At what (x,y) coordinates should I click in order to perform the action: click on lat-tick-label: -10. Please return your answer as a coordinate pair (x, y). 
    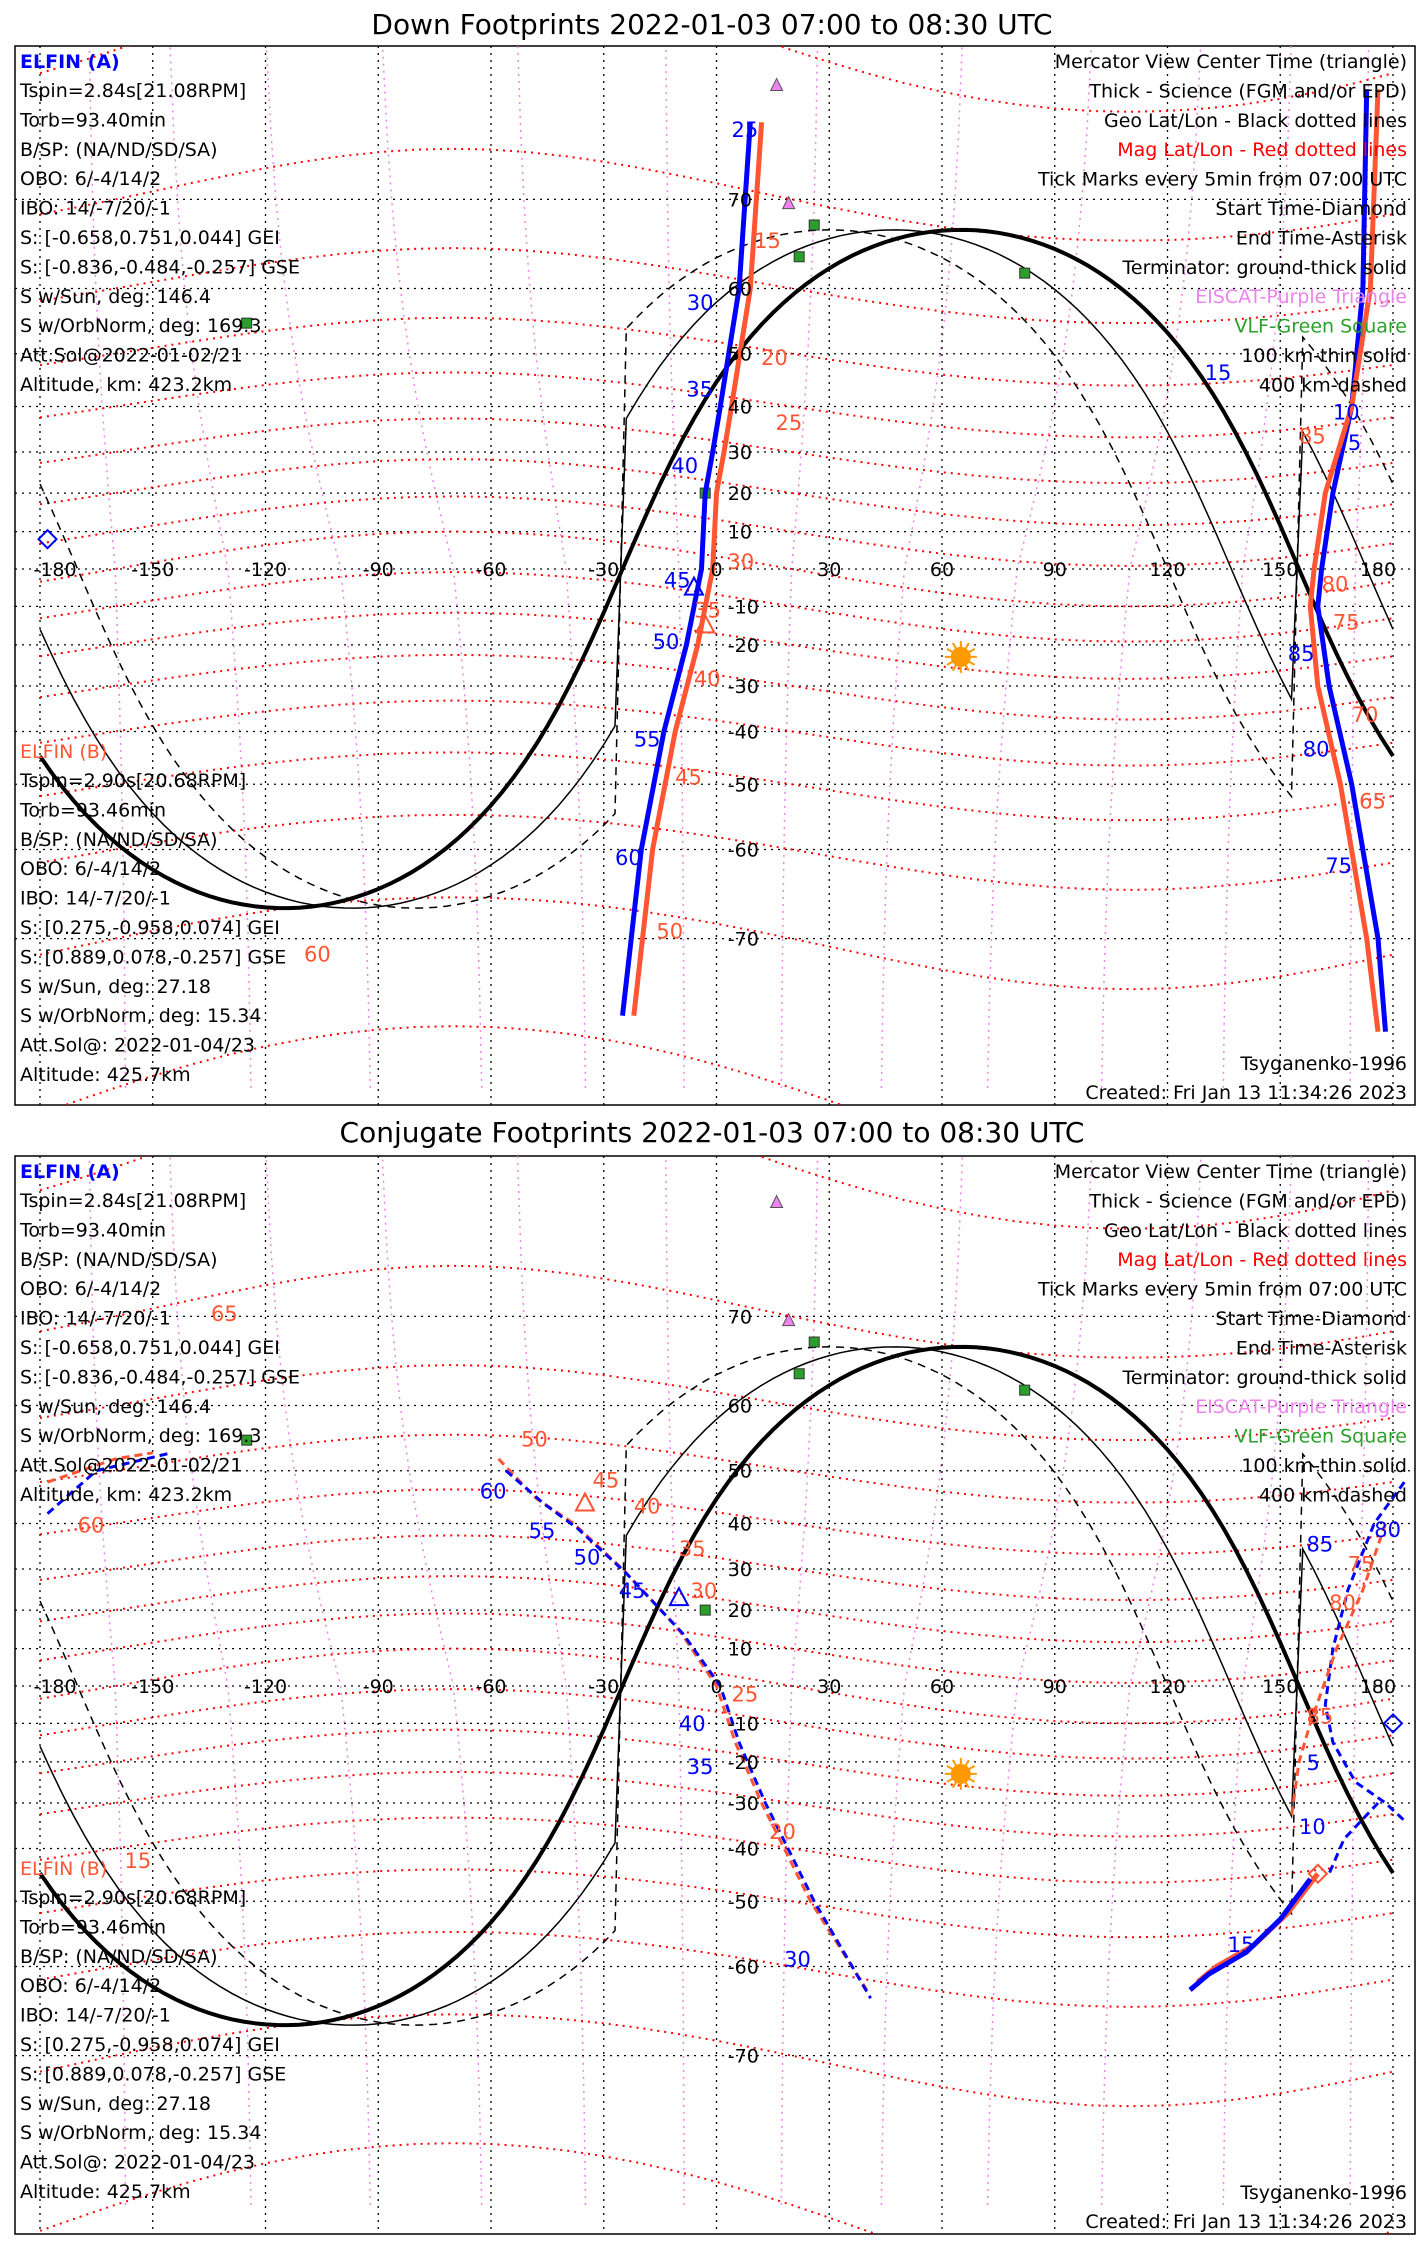
    Looking at the image, I should click on (743, 607).